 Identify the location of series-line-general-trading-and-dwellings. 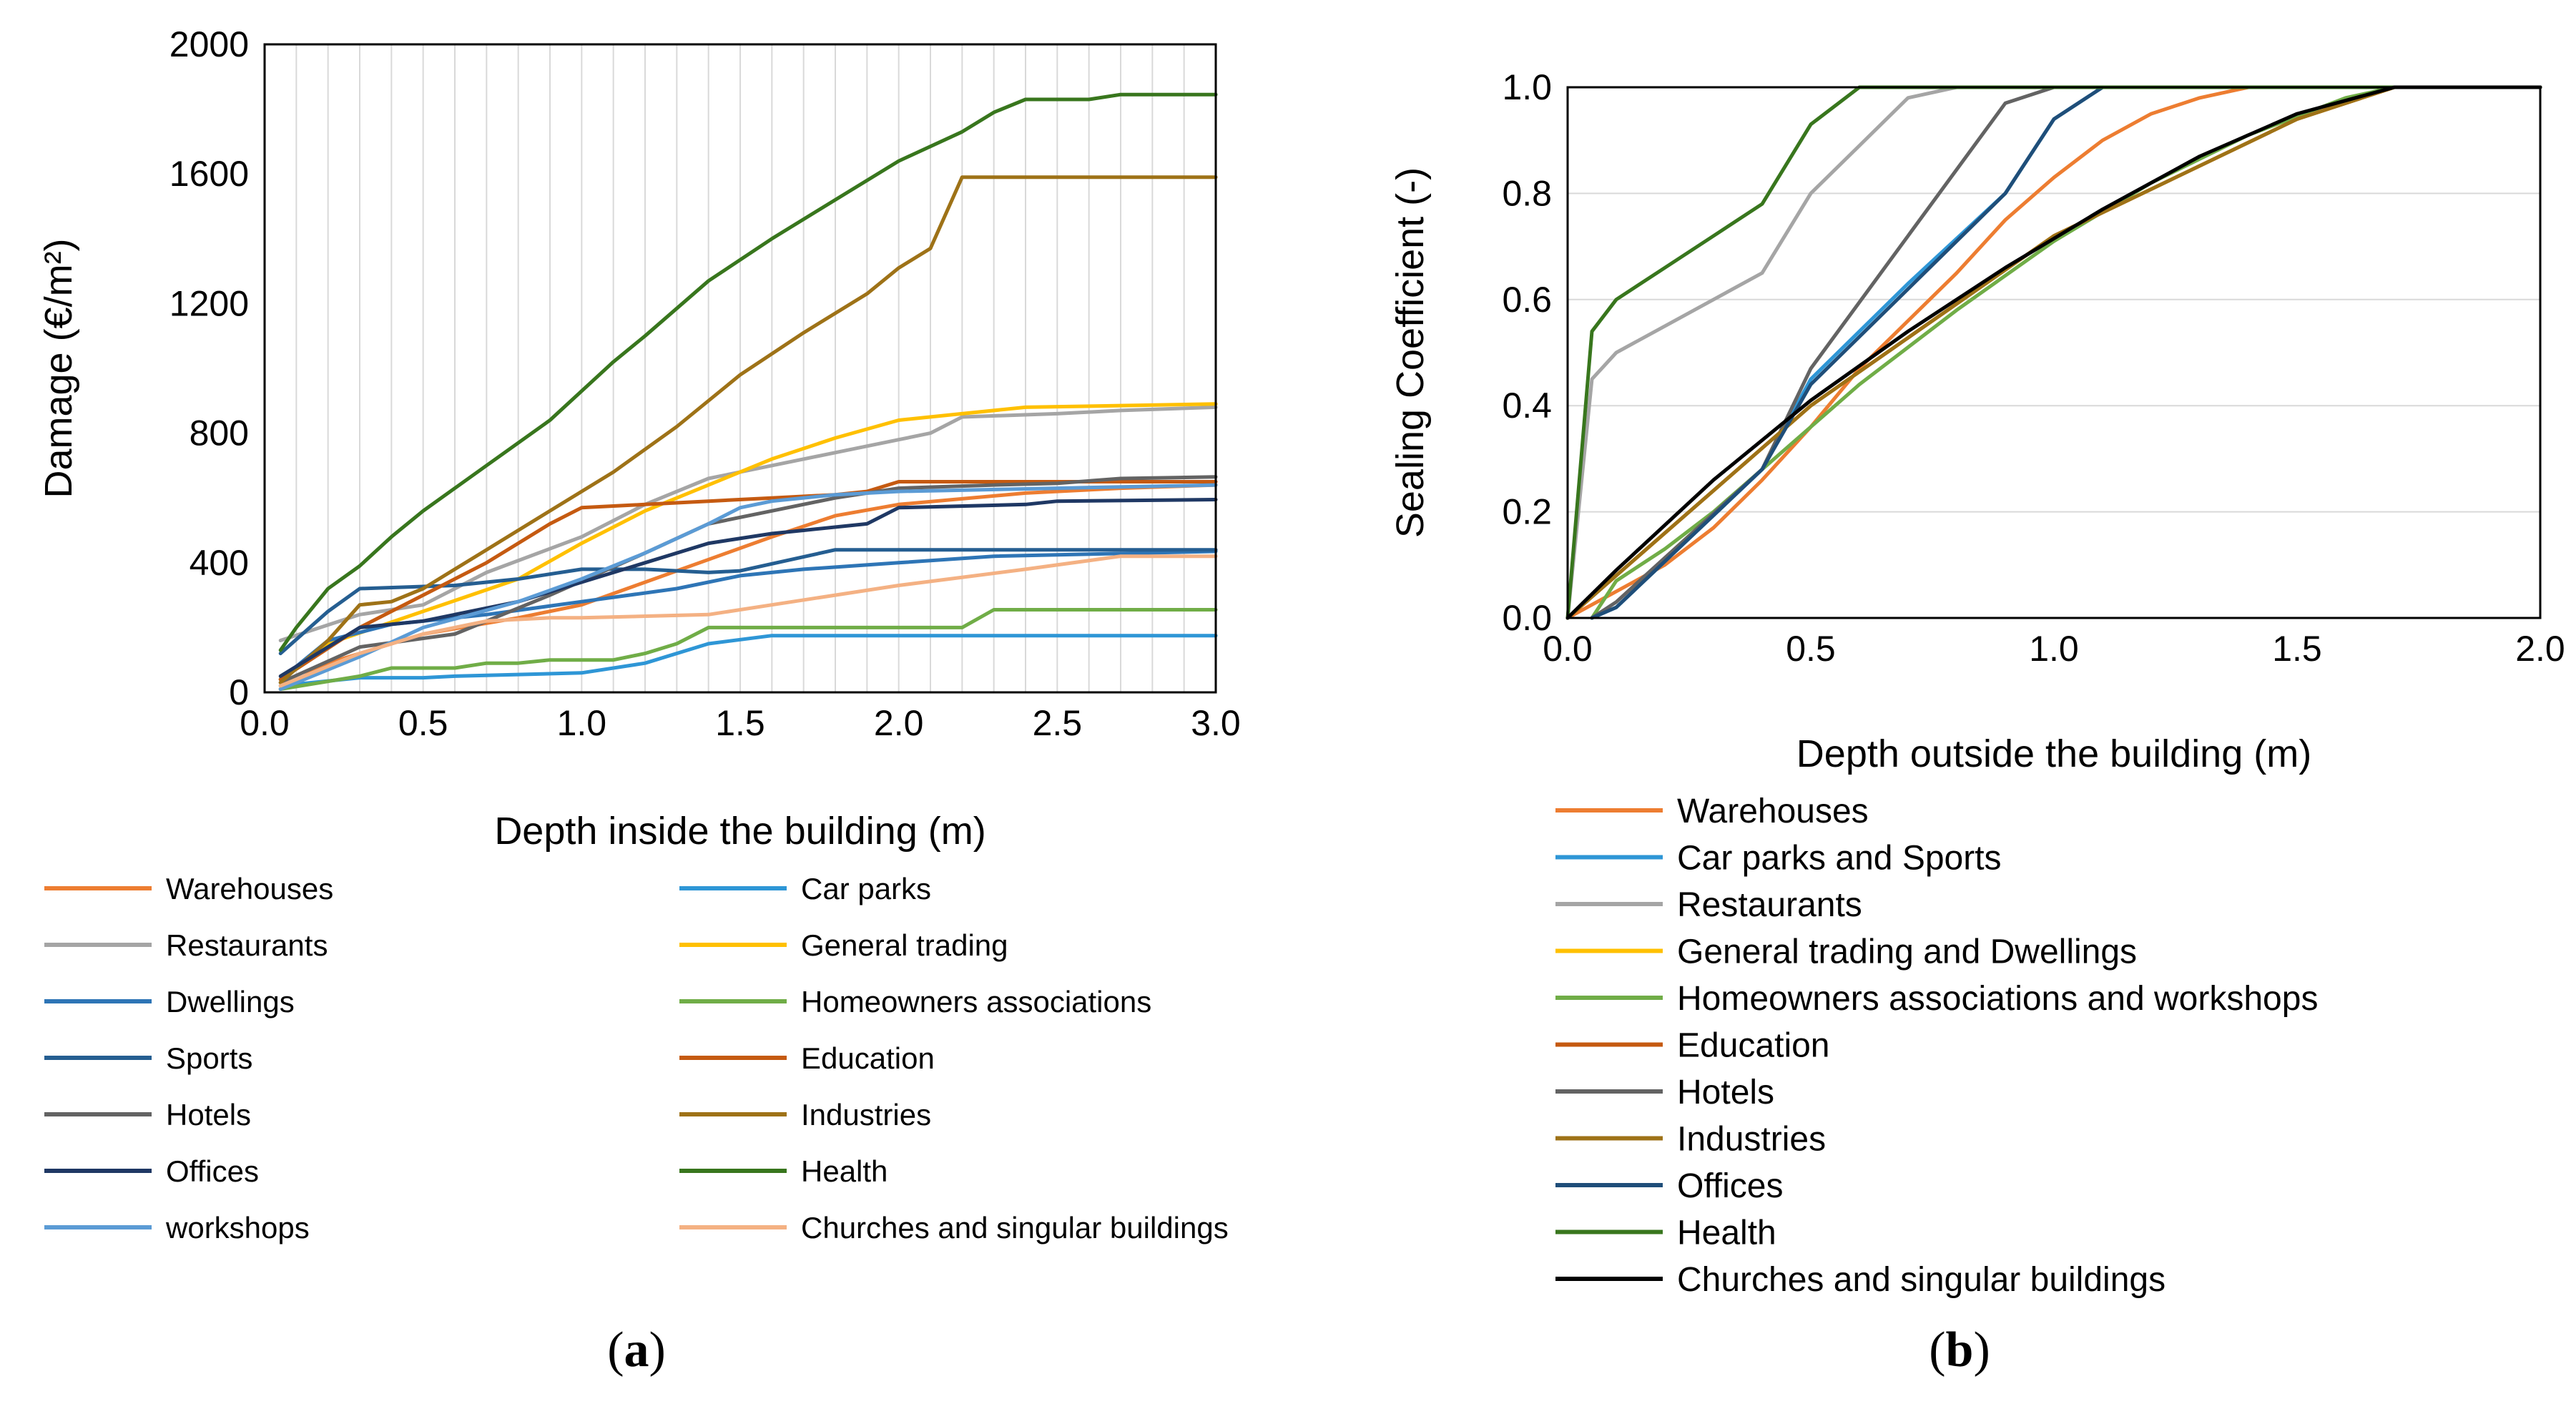
(2054, 352).